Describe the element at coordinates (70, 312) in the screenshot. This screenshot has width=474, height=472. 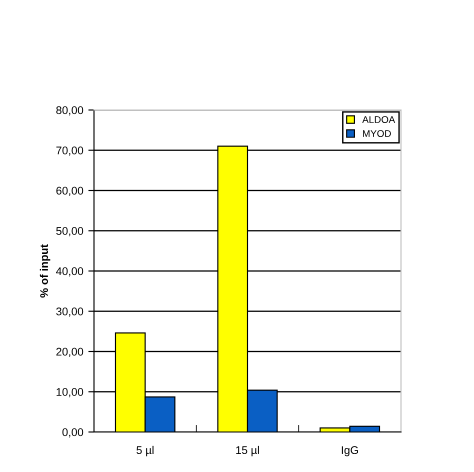
I see `y-tick-label: 30,00` at that location.